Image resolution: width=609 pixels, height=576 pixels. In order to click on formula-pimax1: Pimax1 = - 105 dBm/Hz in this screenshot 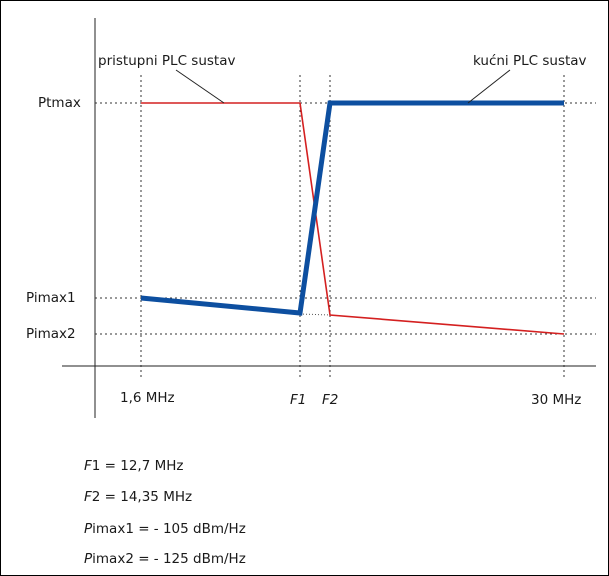, I will do `click(165, 529)`.